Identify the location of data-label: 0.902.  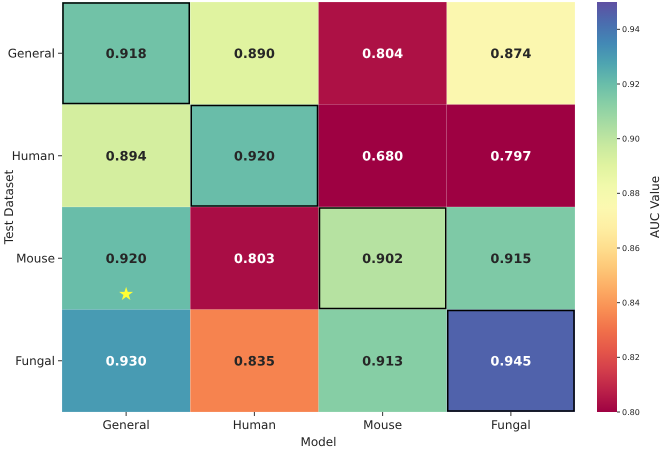
(383, 259).